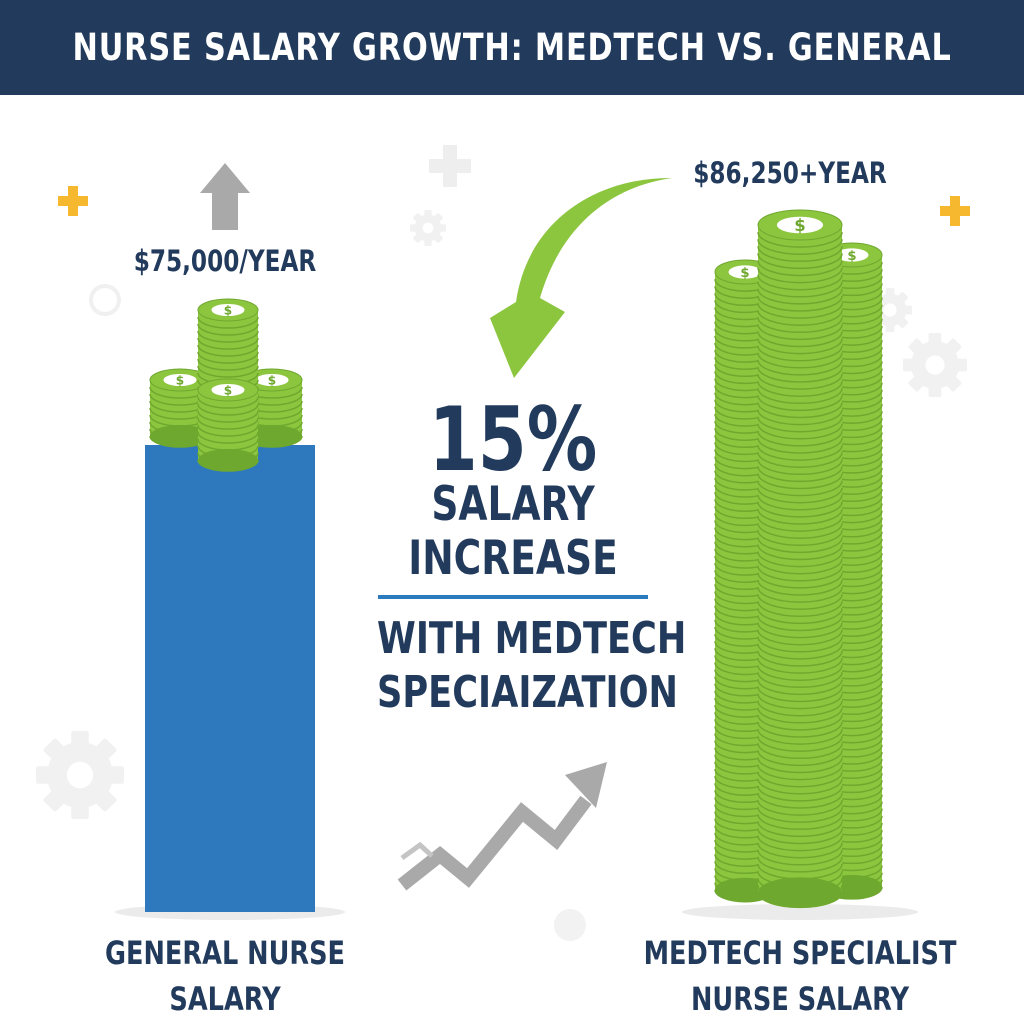 This screenshot has width=1024, height=1024. I want to click on increase-percent: 15%, so click(513, 439).